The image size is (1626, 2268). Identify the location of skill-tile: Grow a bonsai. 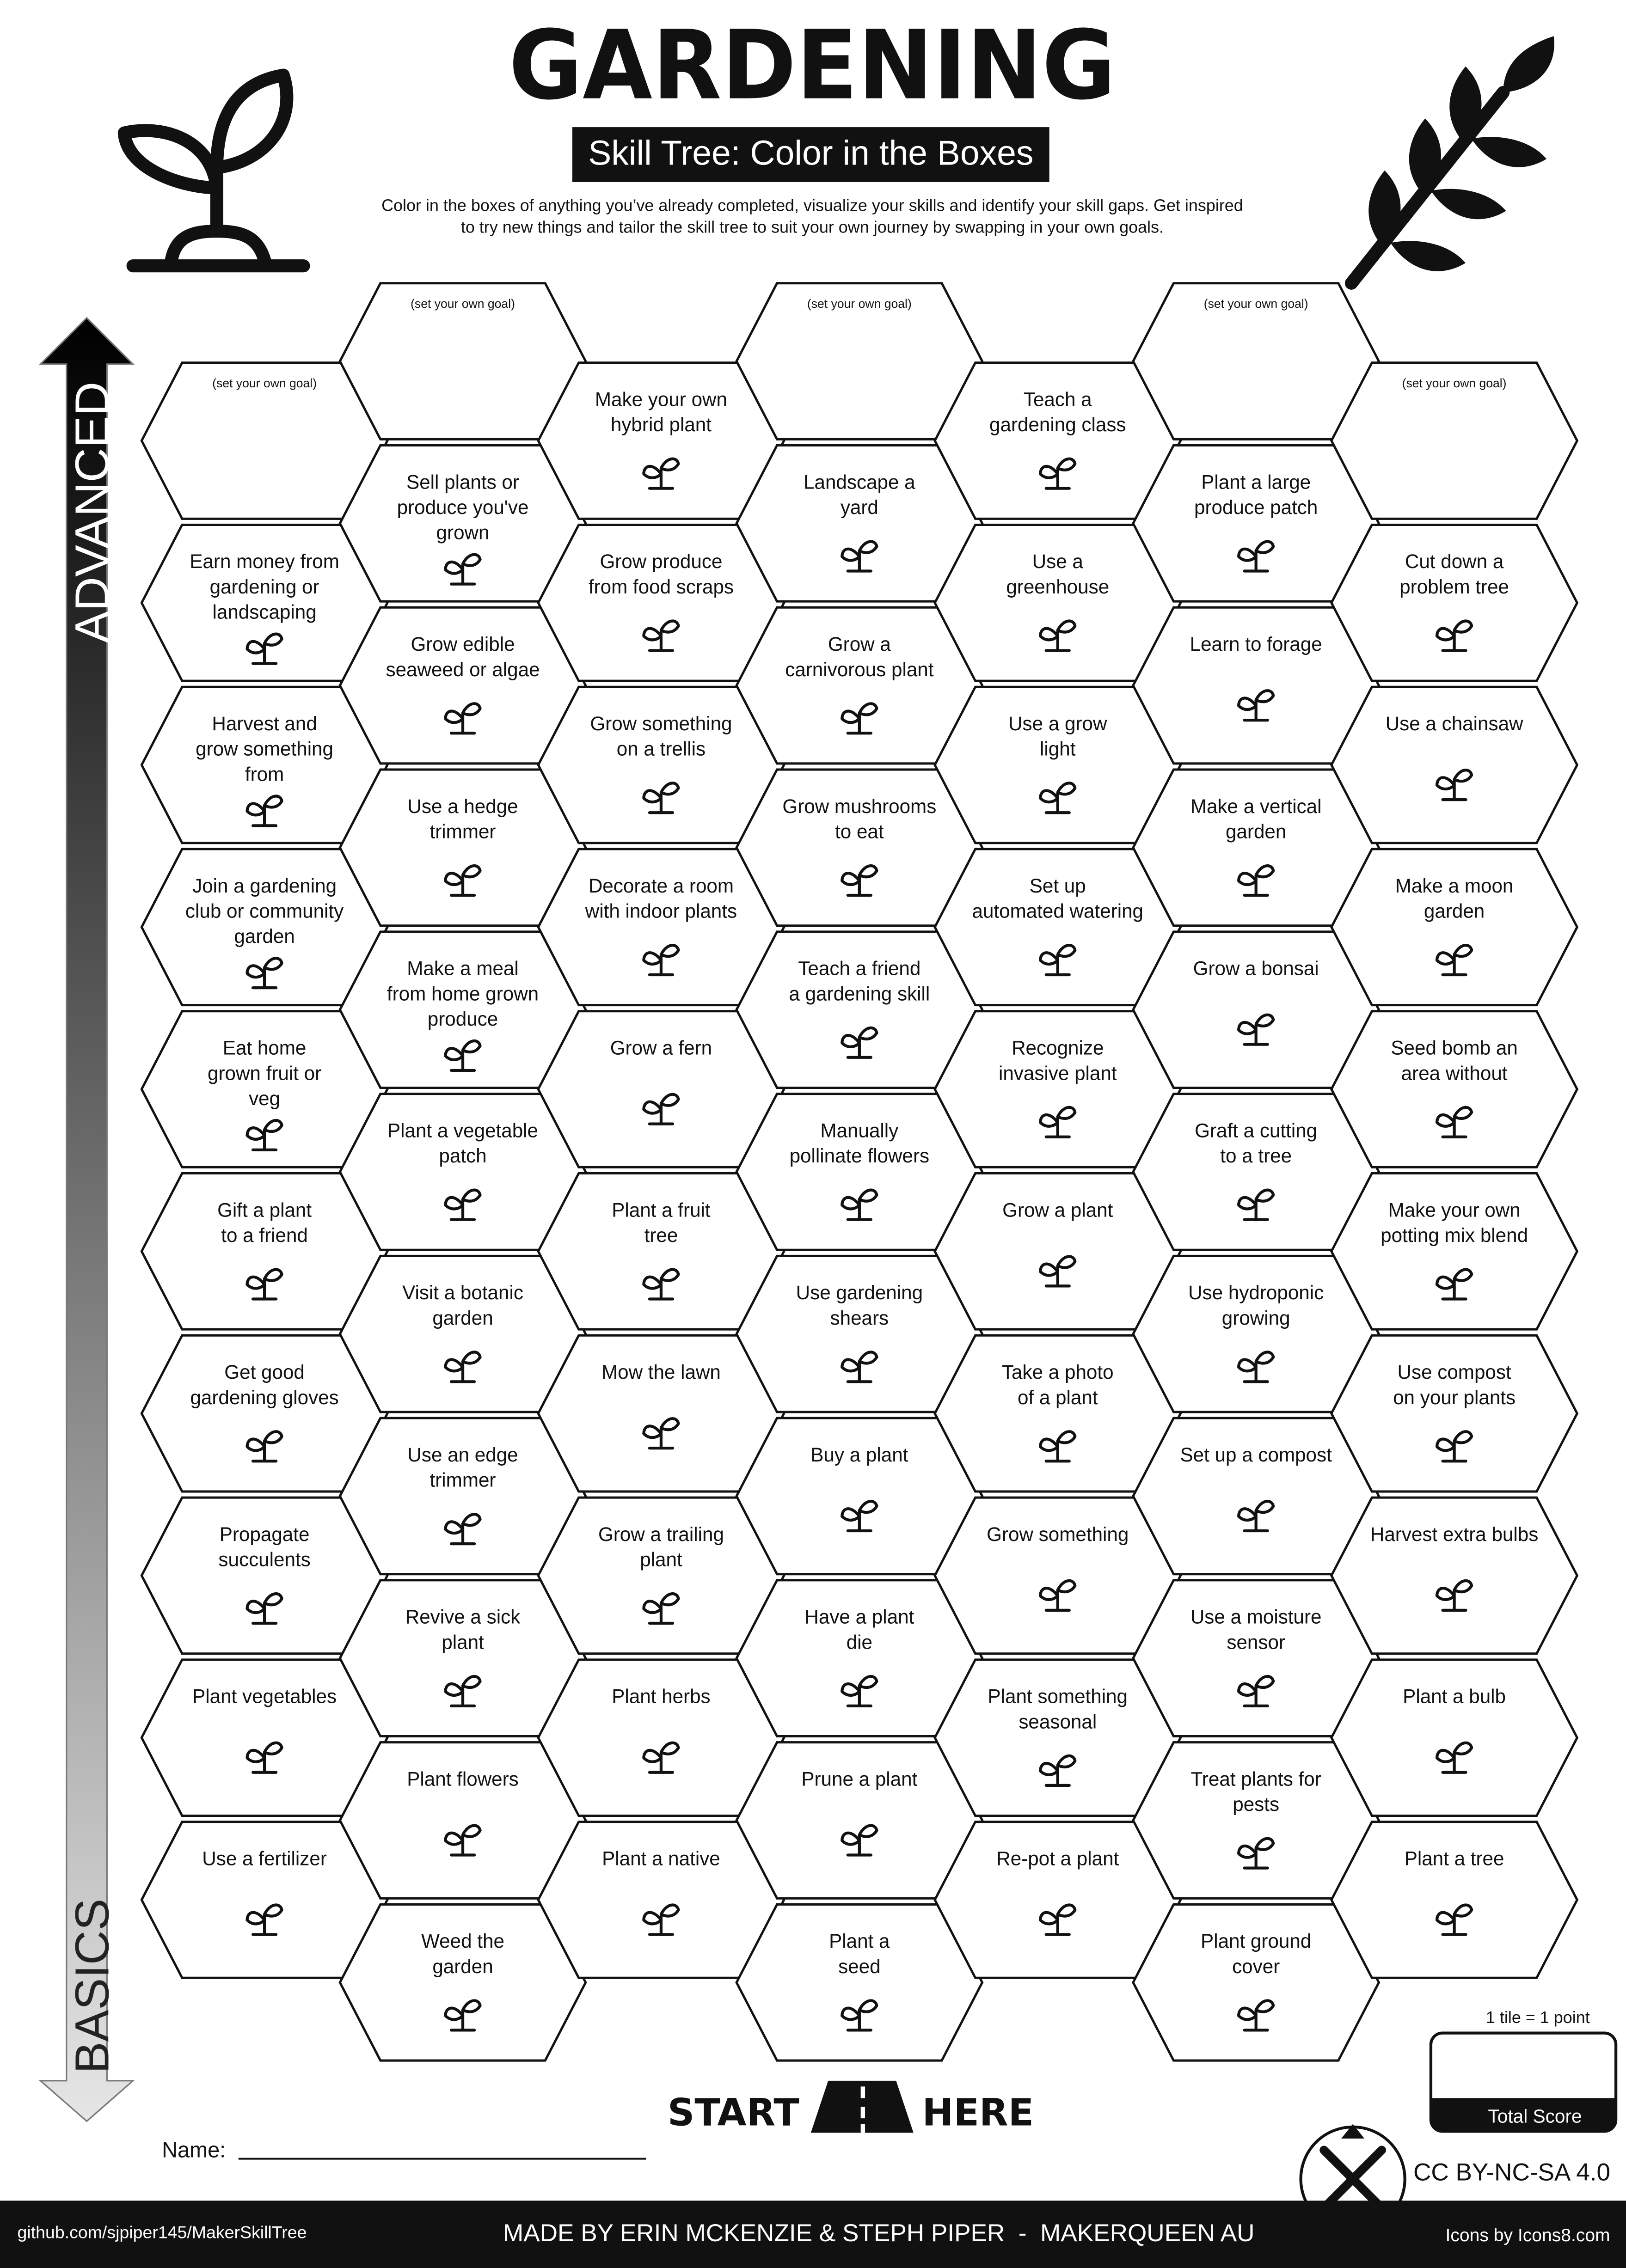
(1257, 1009).